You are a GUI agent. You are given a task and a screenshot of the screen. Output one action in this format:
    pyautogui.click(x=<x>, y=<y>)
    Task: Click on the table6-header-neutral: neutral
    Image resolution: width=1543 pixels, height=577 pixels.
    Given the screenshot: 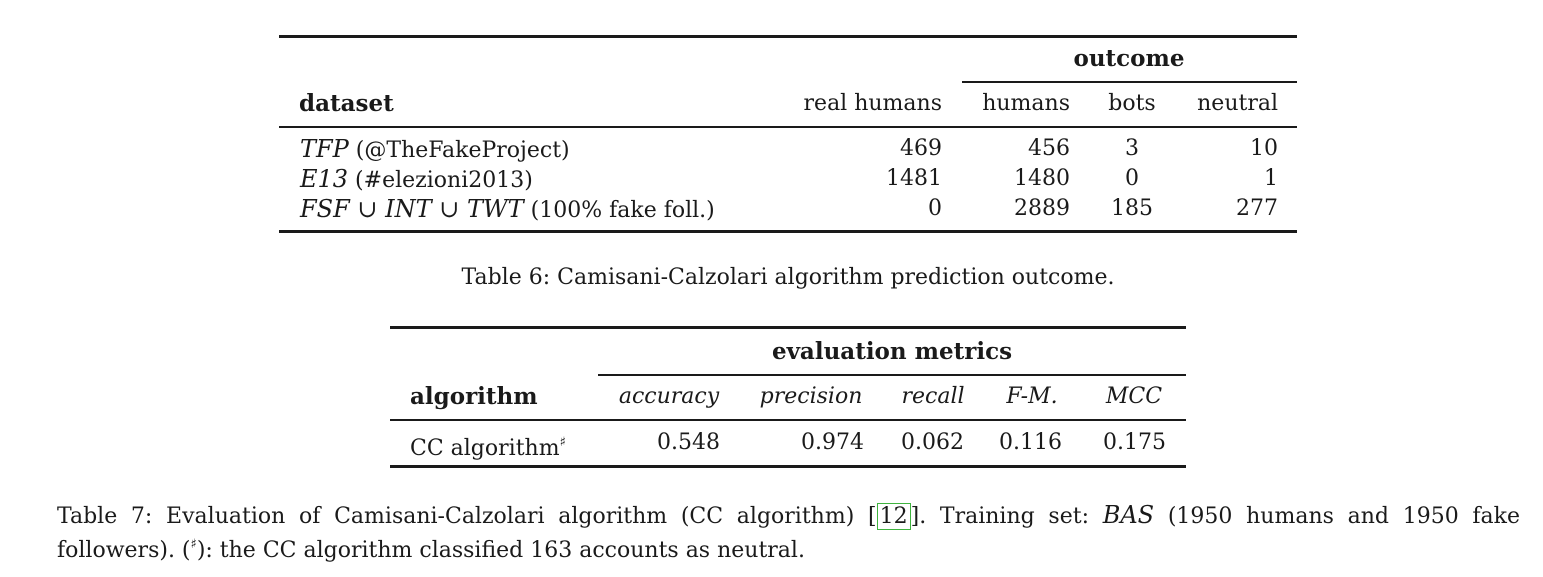 What is the action you would take?
    pyautogui.click(x=1237, y=103)
    